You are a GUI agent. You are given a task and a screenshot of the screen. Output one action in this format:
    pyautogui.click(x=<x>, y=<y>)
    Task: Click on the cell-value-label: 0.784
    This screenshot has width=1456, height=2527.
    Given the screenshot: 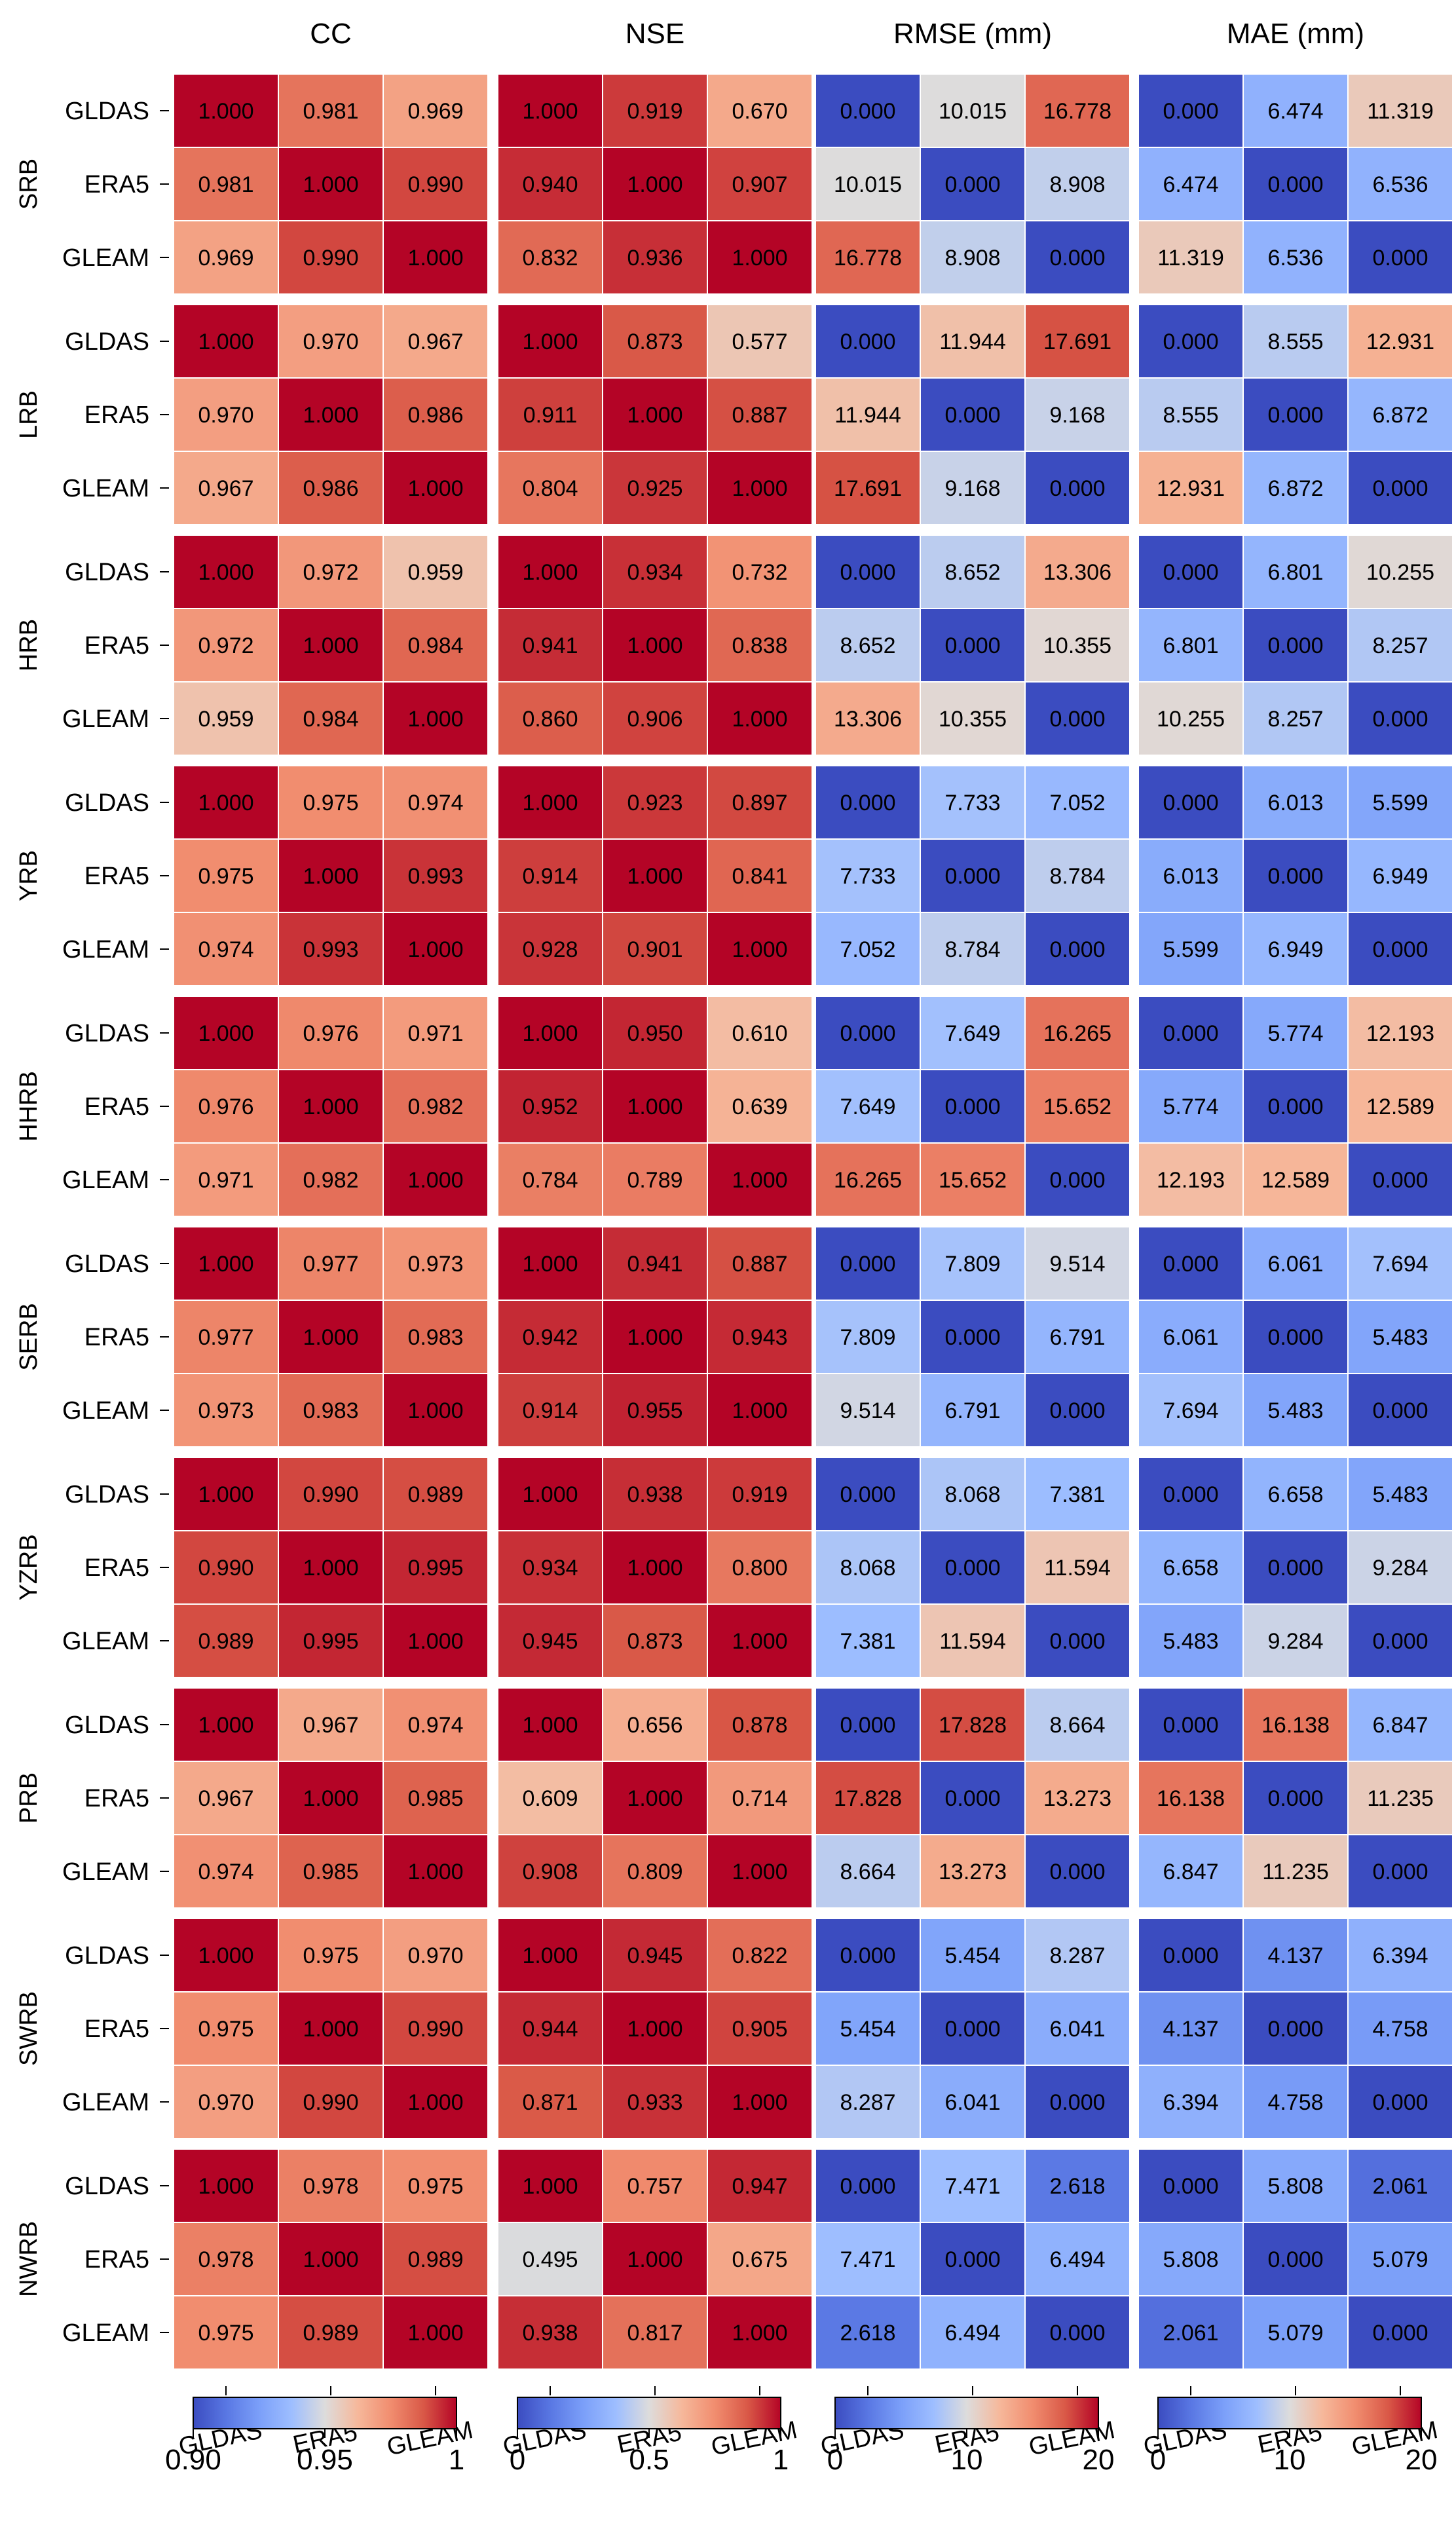 What is the action you would take?
    pyautogui.click(x=550, y=1180)
    